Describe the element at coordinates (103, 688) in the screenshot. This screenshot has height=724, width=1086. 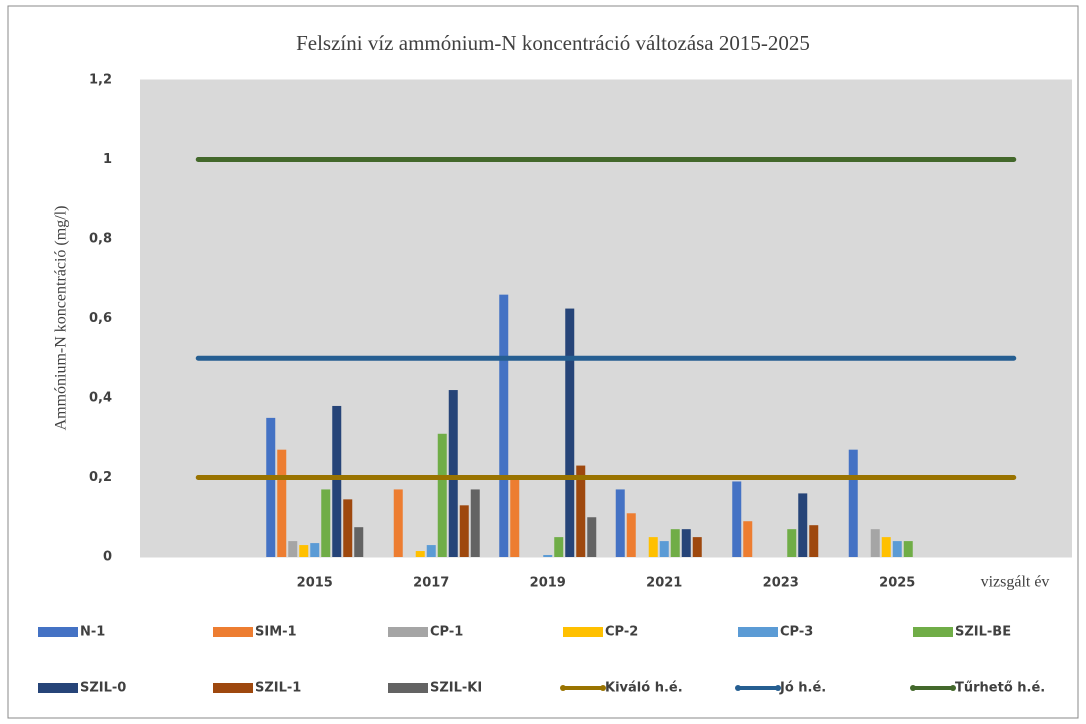
I see `legend-label: SZIL-0` at that location.